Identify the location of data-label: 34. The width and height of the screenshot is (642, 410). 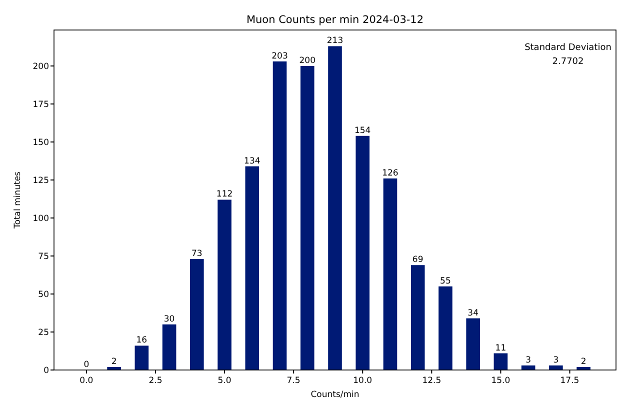
(473, 313).